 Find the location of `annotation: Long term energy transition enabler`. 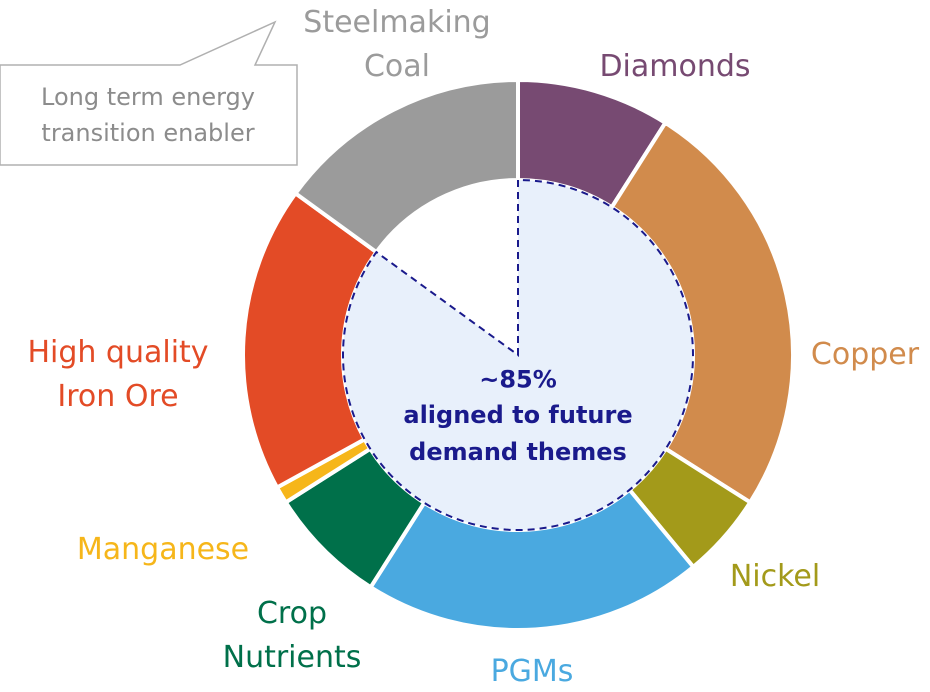

annotation: Long term energy transition enabler is located at coordinates (148, 115).